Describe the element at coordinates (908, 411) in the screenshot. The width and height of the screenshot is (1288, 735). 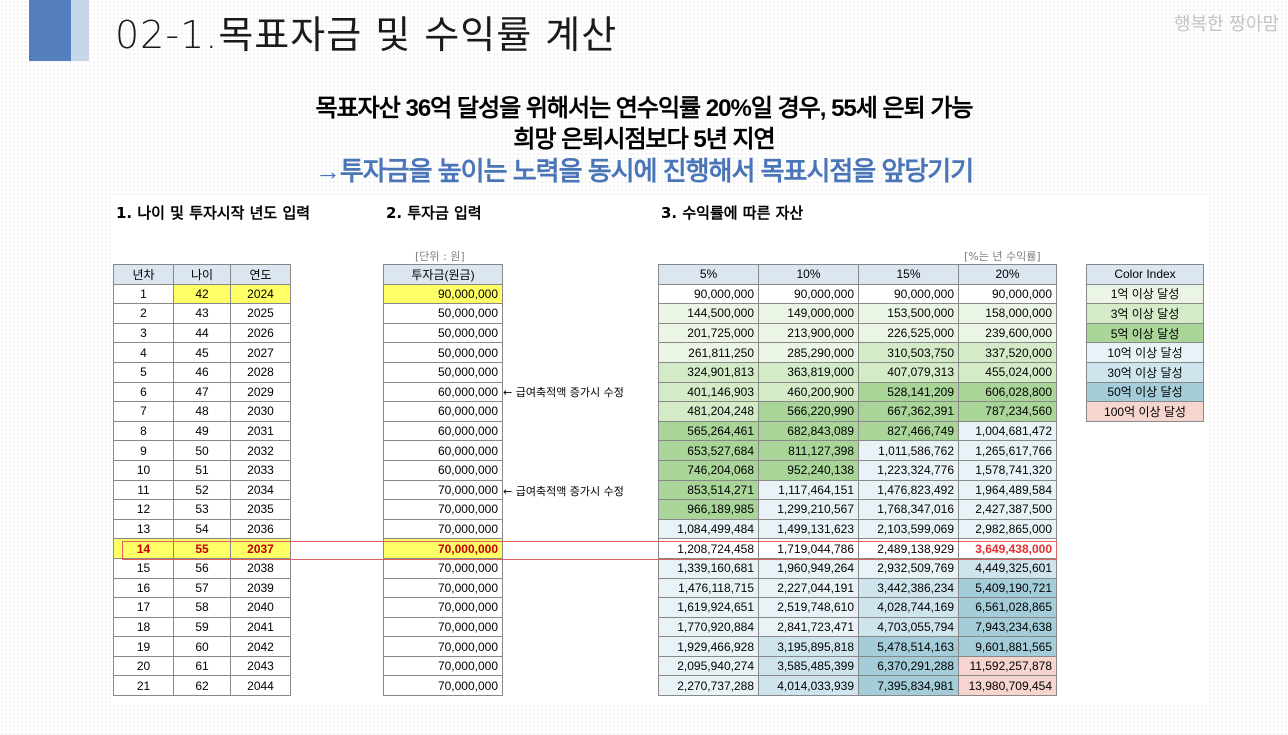
I see `cell-return: 667,362,391` at that location.